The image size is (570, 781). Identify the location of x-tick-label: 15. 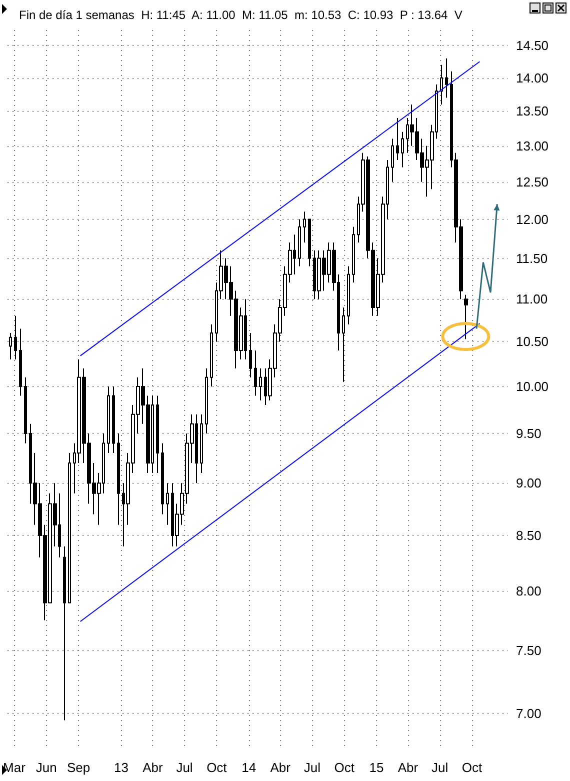
(376, 767).